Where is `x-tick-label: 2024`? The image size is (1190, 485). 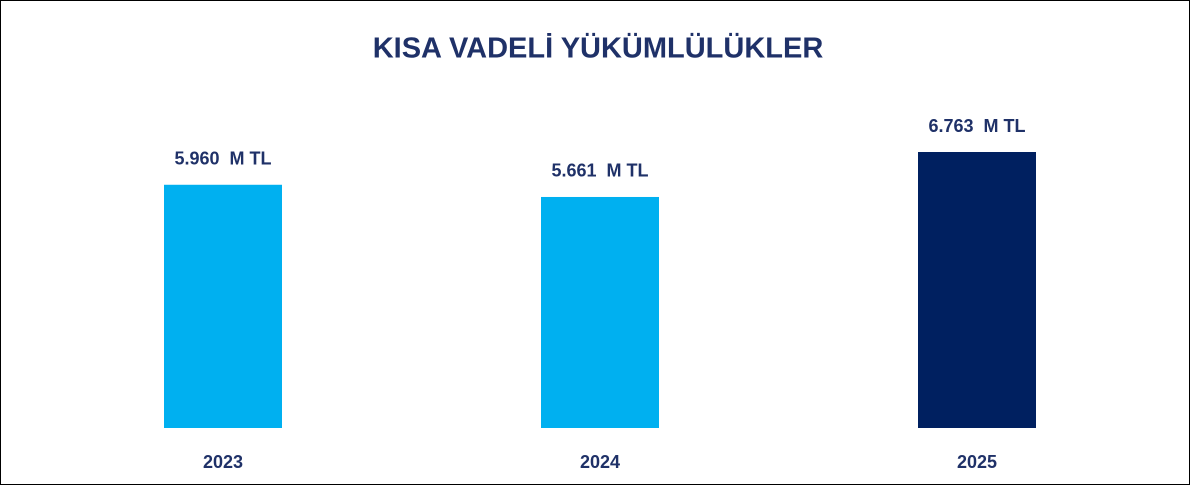
x-tick-label: 2024 is located at coordinates (600, 462).